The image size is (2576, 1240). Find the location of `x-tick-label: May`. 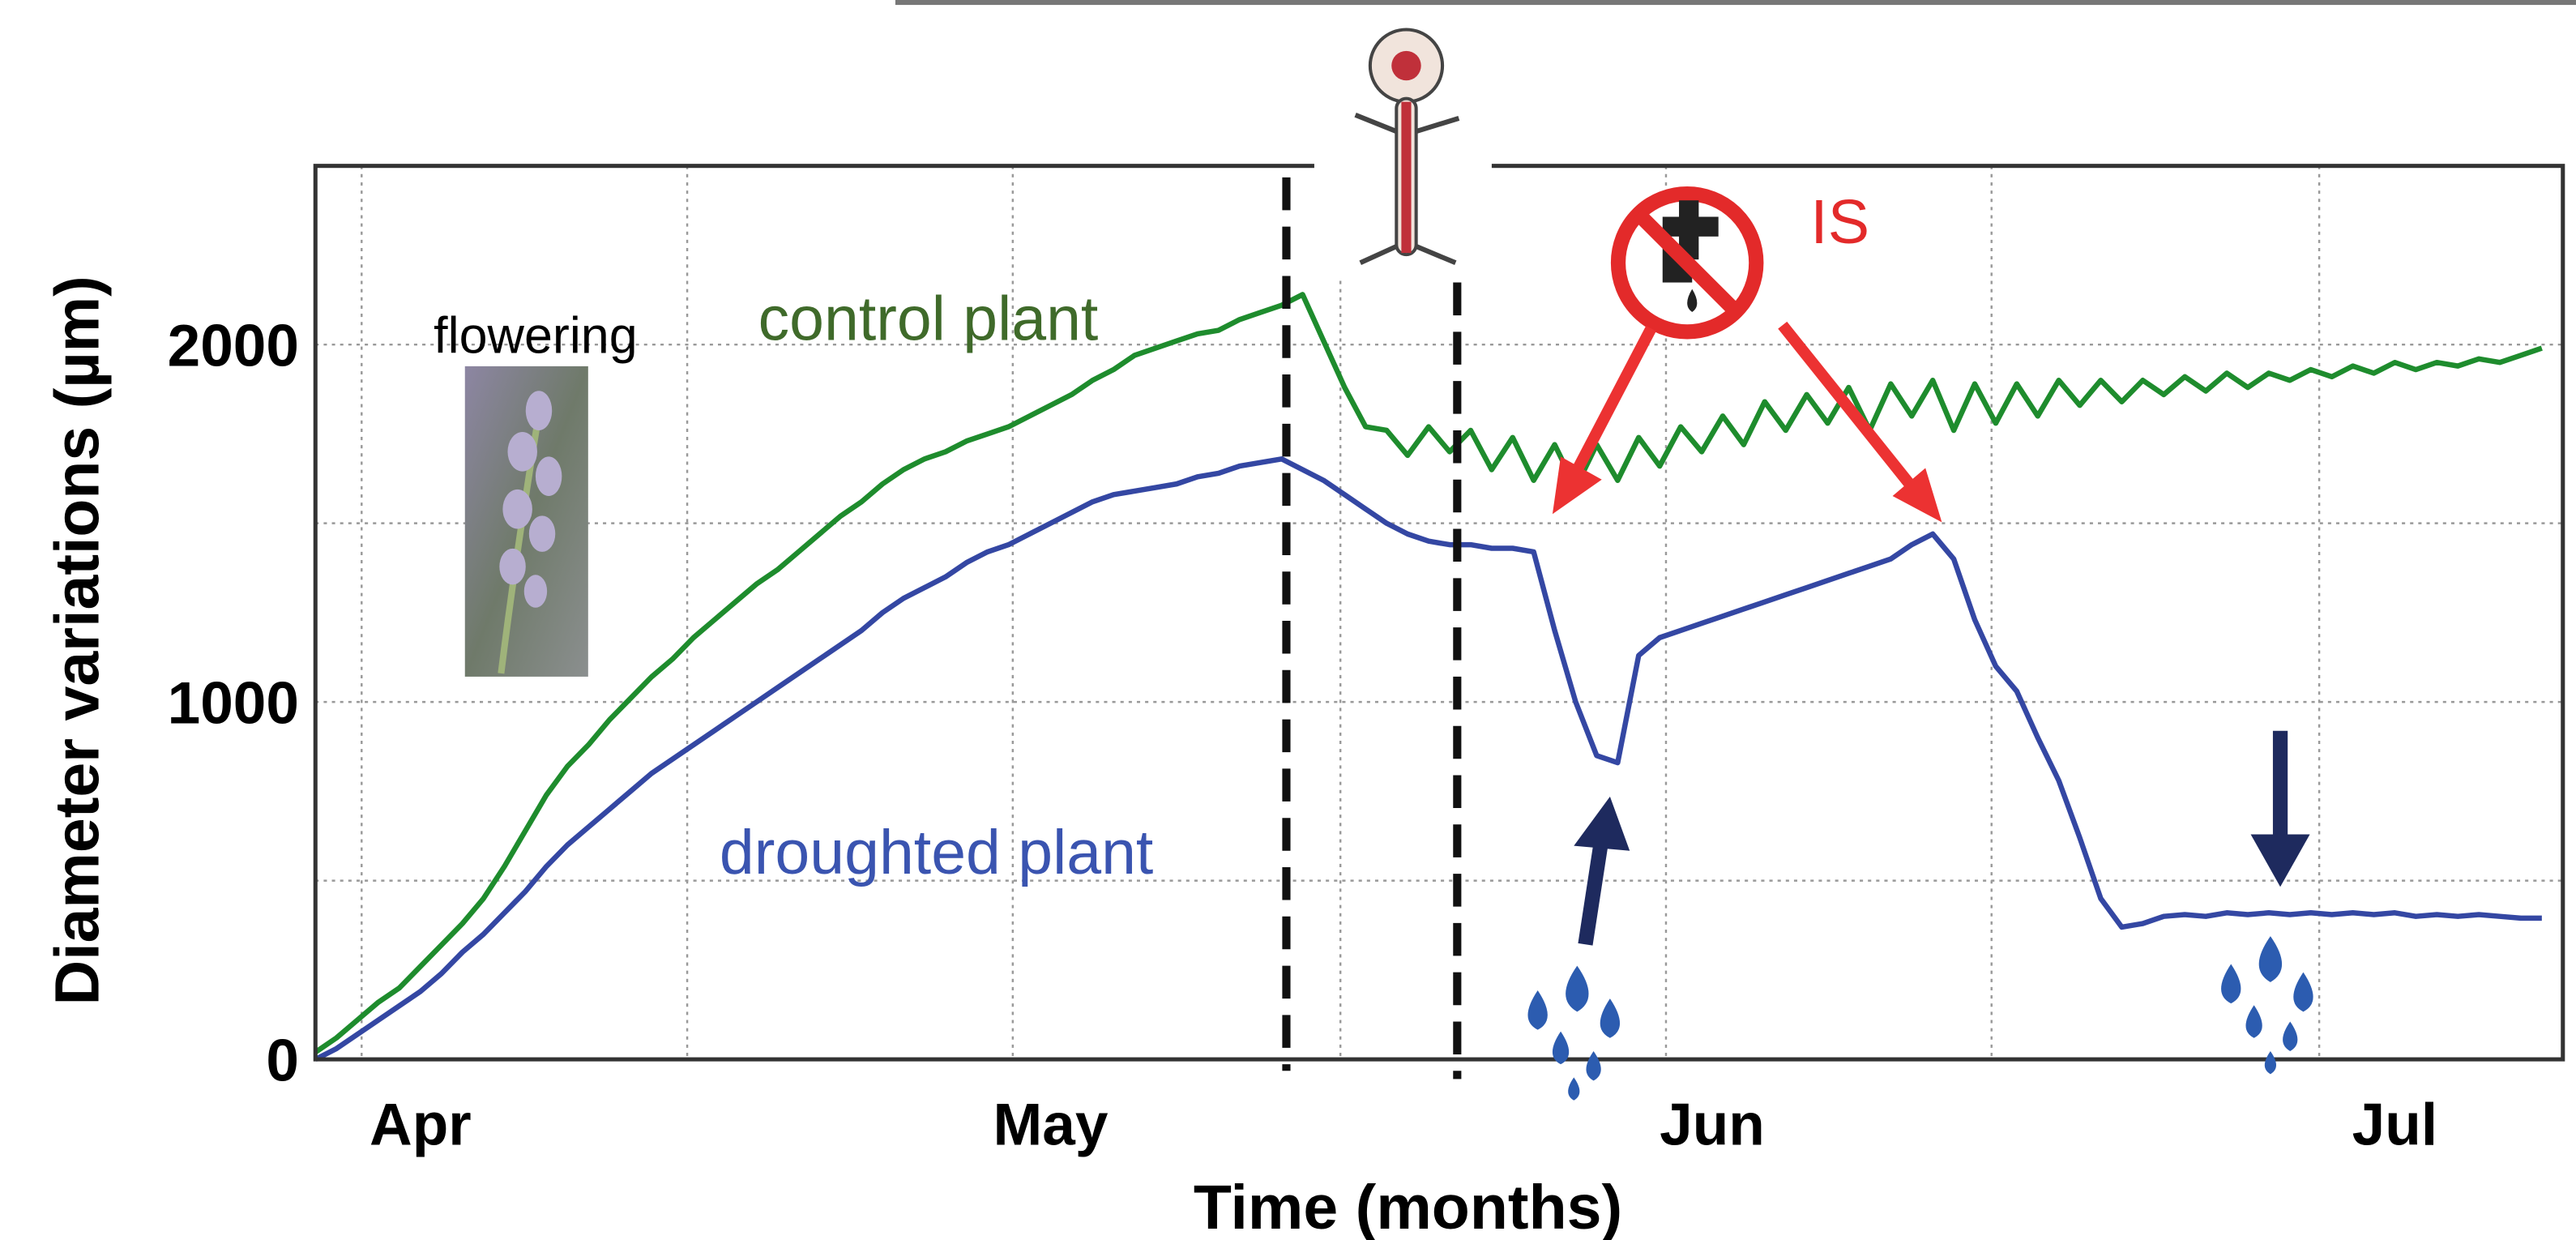

x-tick-label: May is located at coordinates (1050, 1124).